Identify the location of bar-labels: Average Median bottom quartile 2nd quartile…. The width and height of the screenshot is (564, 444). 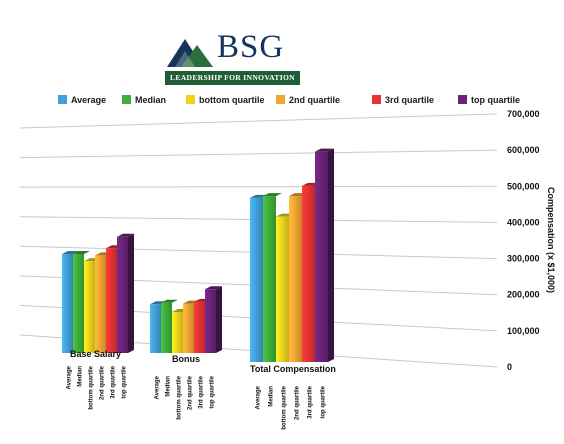
(197, 397).